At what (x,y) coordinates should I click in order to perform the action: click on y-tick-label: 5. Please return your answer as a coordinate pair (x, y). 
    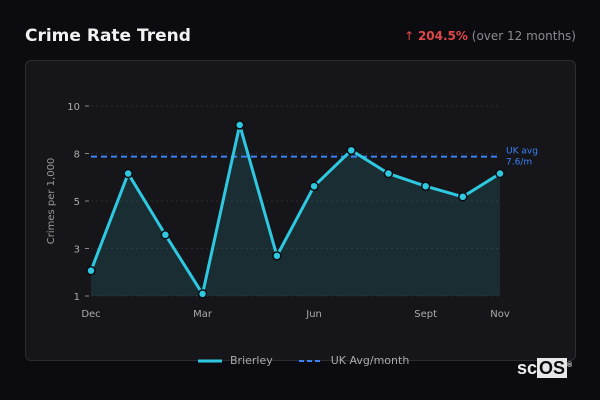
    Looking at the image, I should click on (77, 202).